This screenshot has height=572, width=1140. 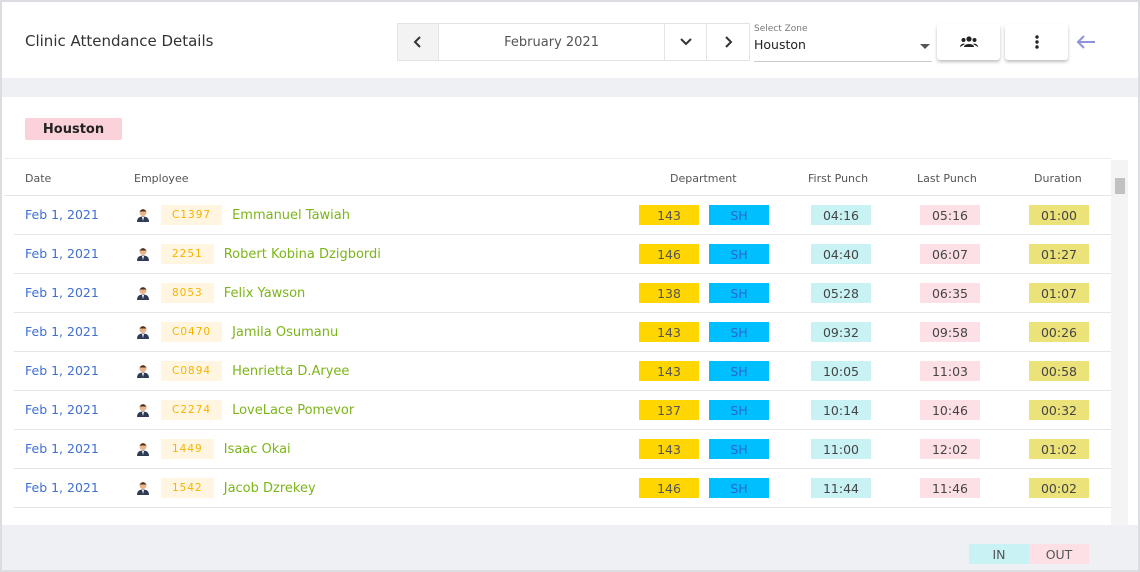 What do you see at coordinates (291, 371) in the screenshot?
I see `employee-name: Henrietta D.Aryee` at bounding box center [291, 371].